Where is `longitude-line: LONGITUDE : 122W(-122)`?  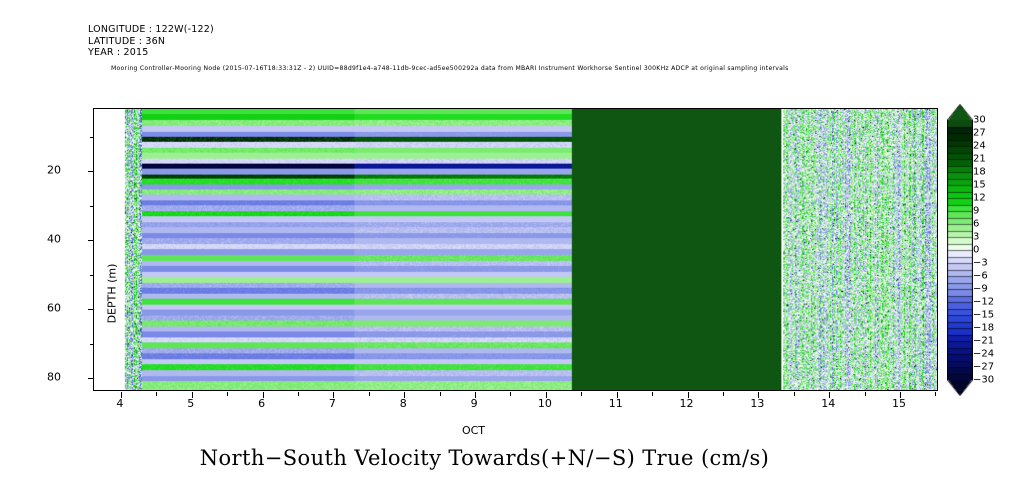
longitude-line: LONGITUDE : 122W(-122) is located at coordinates (151, 29).